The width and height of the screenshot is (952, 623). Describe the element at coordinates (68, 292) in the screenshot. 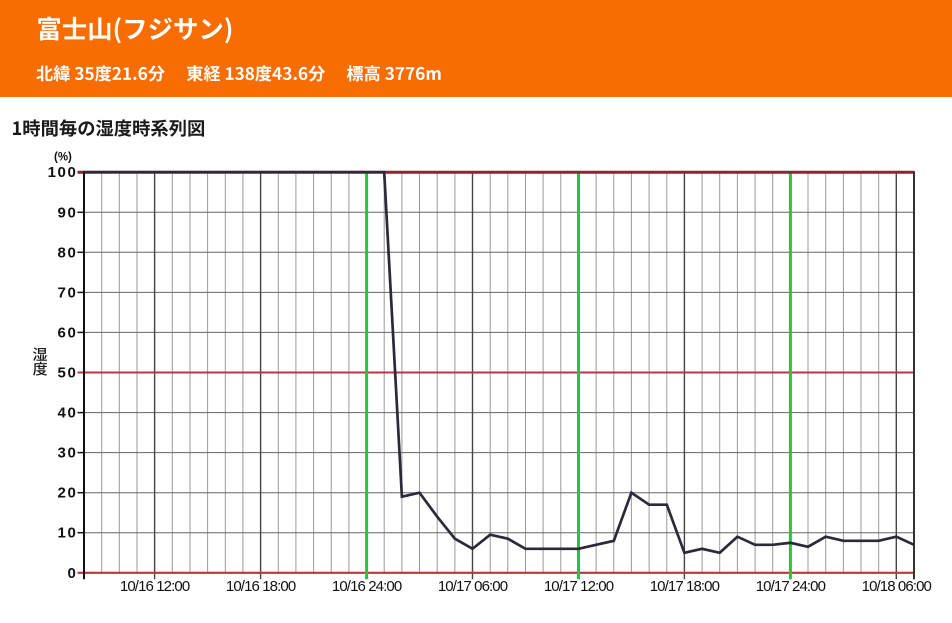

I see `svg-text: 70` at that location.